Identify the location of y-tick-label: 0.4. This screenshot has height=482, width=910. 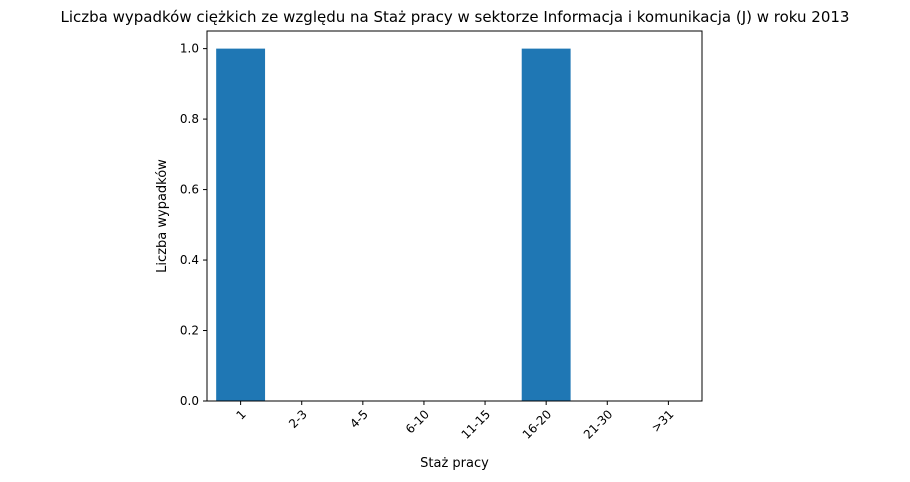
(189, 260).